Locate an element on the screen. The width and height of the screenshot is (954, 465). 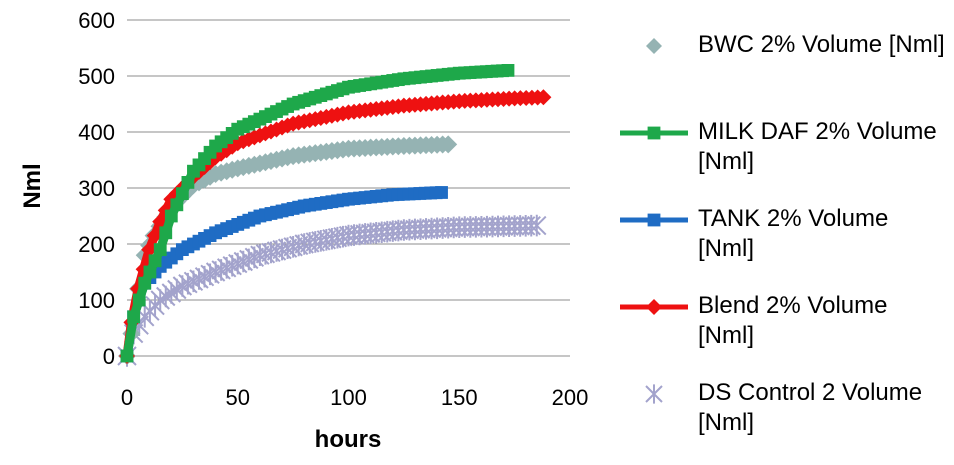
x-tick-labels: 0 50 100 150 200 is located at coordinates (354, 397).